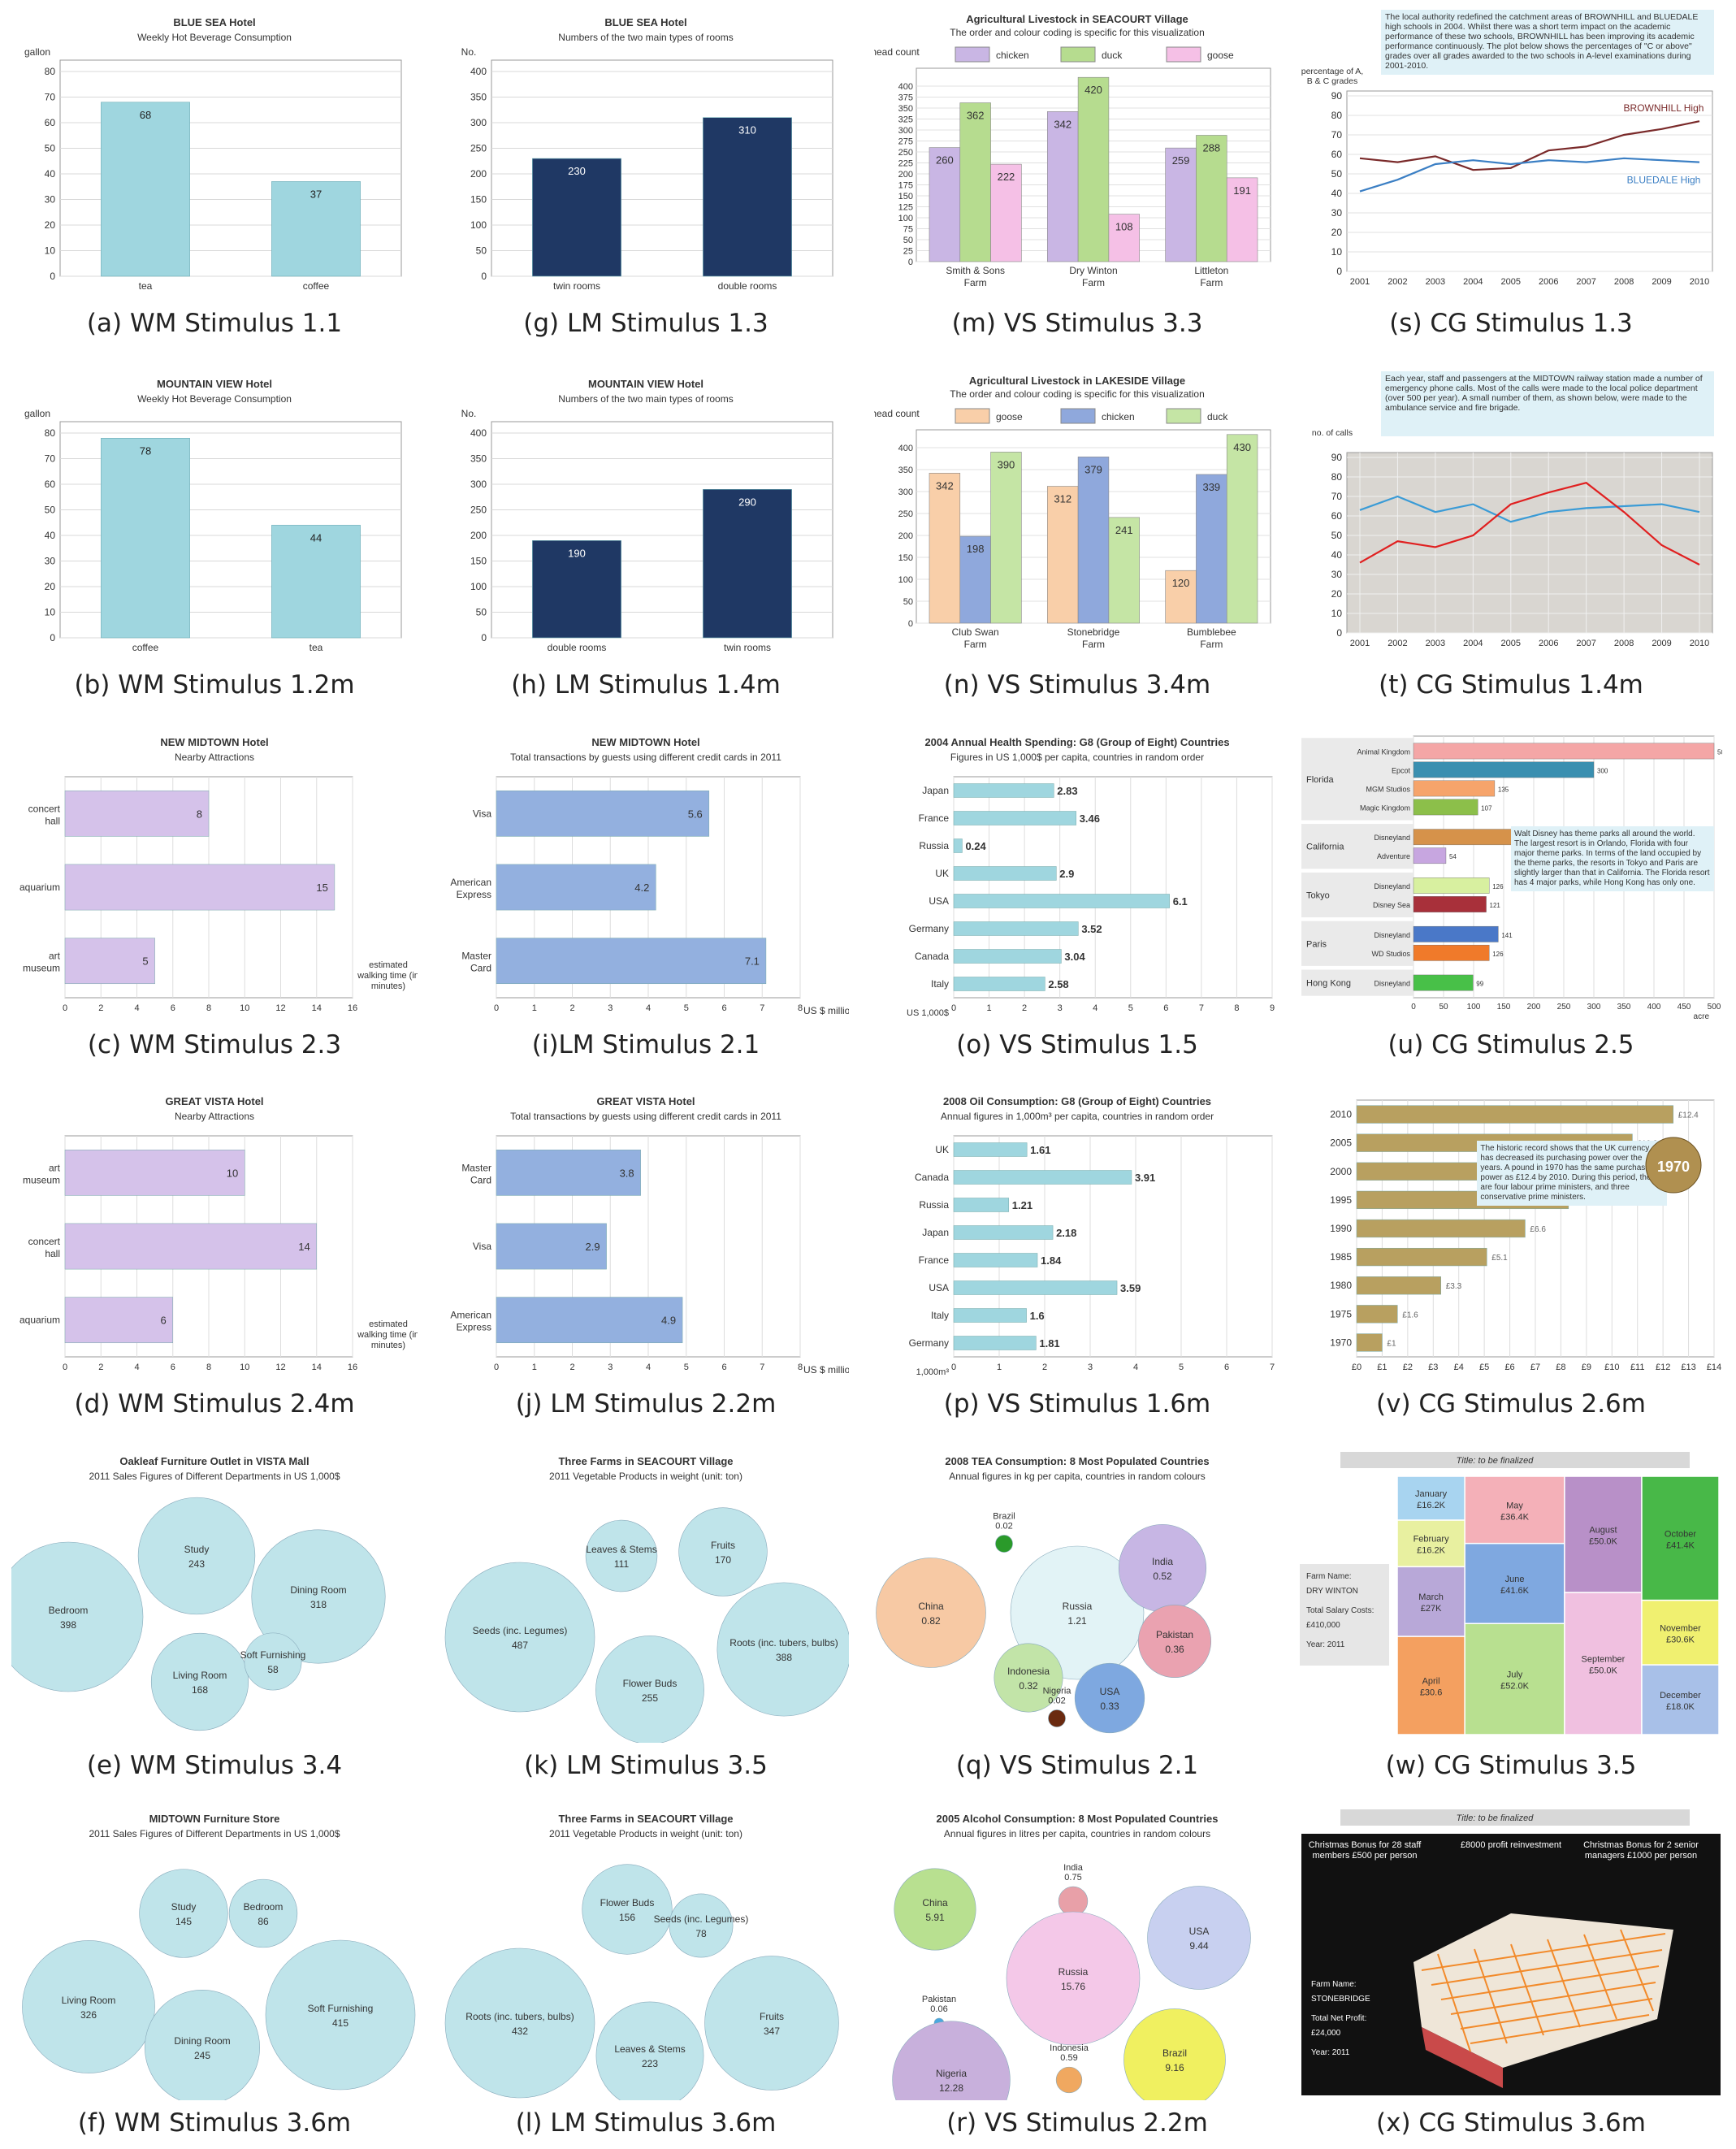  What do you see at coordinates (1543, 1990) in the screenshot?
I see `cake-shape` at bounding box center [1543, 1990].